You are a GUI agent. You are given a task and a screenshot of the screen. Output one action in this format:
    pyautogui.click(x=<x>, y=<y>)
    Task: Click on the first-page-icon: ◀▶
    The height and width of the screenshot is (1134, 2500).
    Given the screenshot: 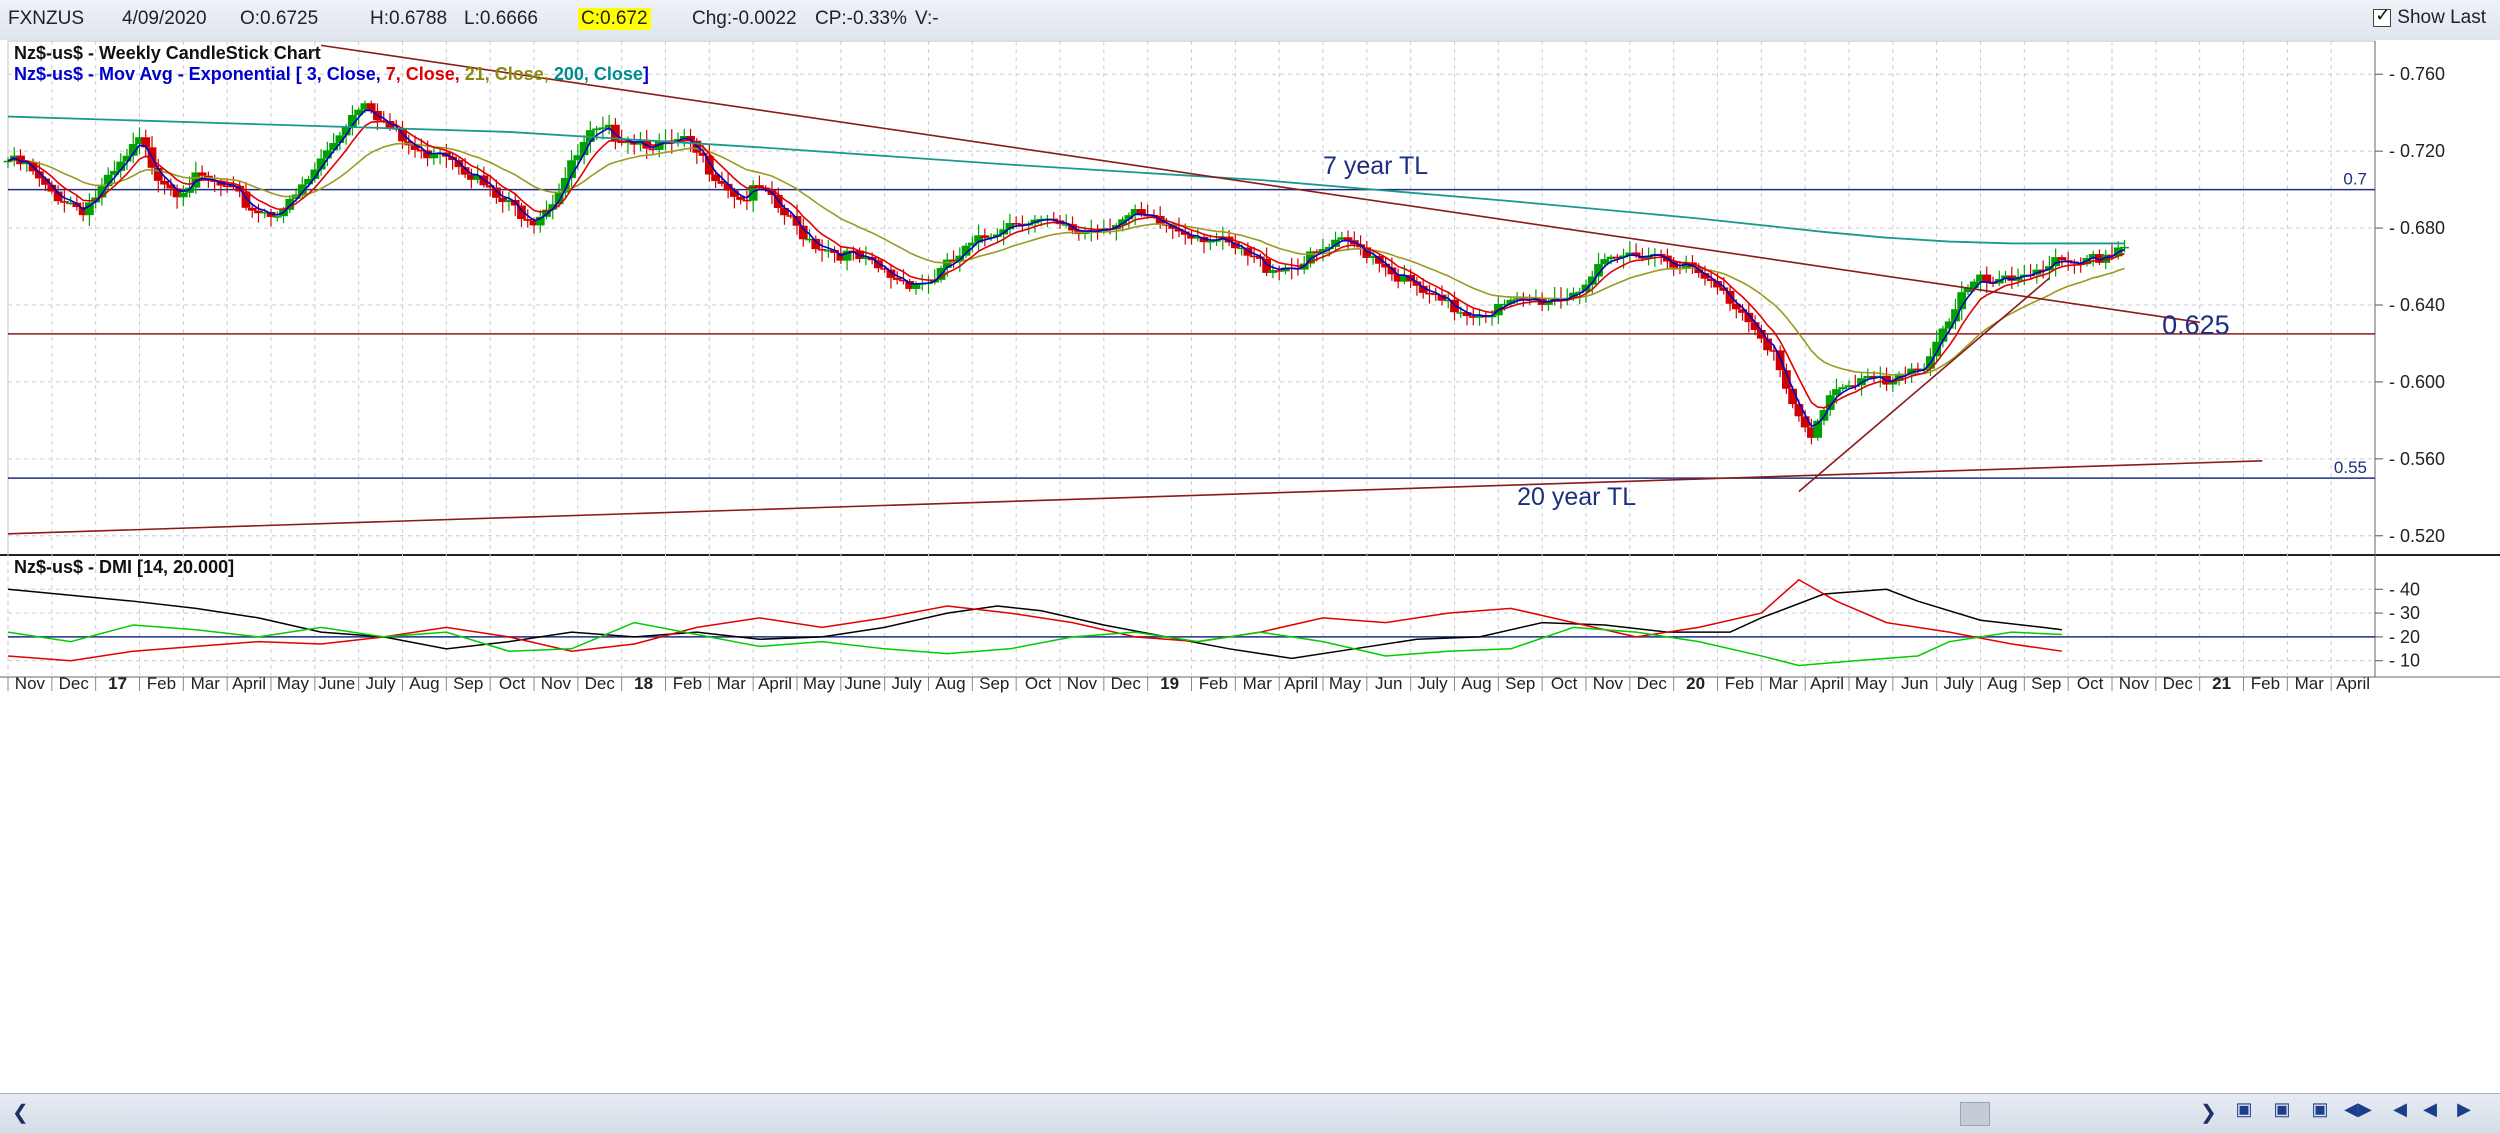 What is the action you would take?
    pyautogui.click(x=2358, y=1109)
    